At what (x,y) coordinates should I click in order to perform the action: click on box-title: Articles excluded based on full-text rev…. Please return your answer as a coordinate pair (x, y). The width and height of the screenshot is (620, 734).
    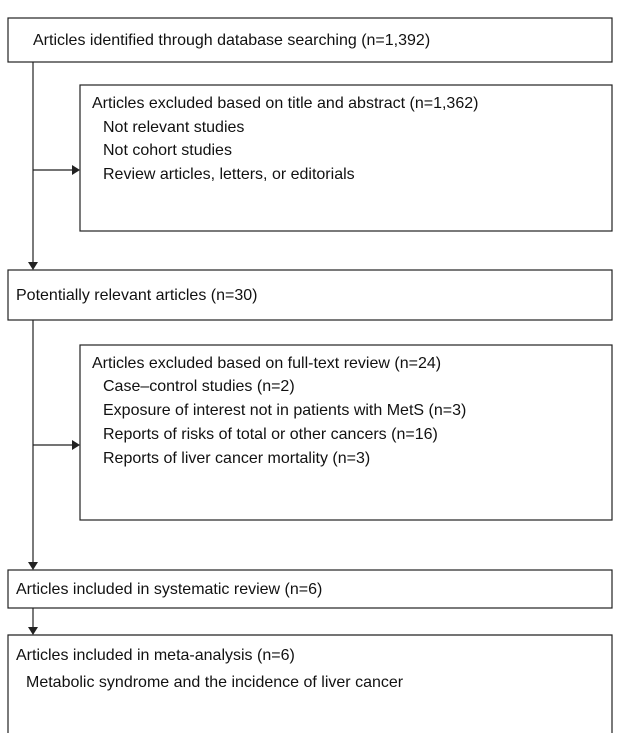
    Looking at the image, I should click on (266, 363).